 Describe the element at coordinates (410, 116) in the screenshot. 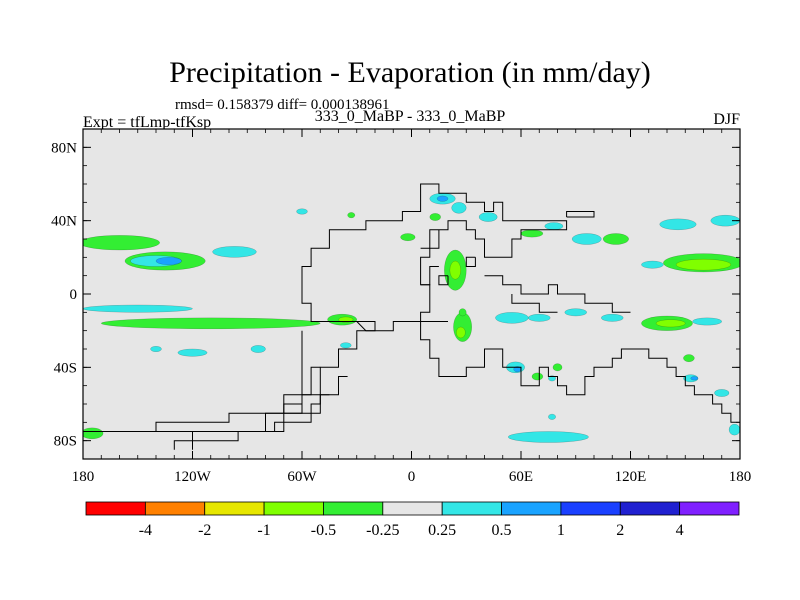

I see `comparison-label: 333_0_MaBP - 333_0_MaBP` at that location.